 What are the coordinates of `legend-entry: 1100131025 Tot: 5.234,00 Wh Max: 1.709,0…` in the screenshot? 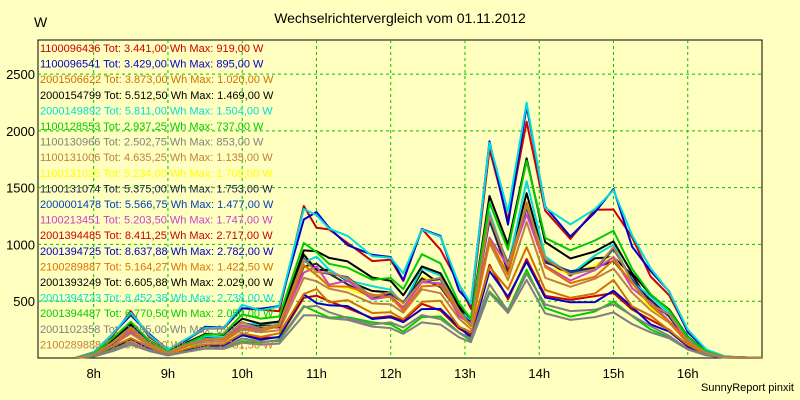 It's located at (156, 174).